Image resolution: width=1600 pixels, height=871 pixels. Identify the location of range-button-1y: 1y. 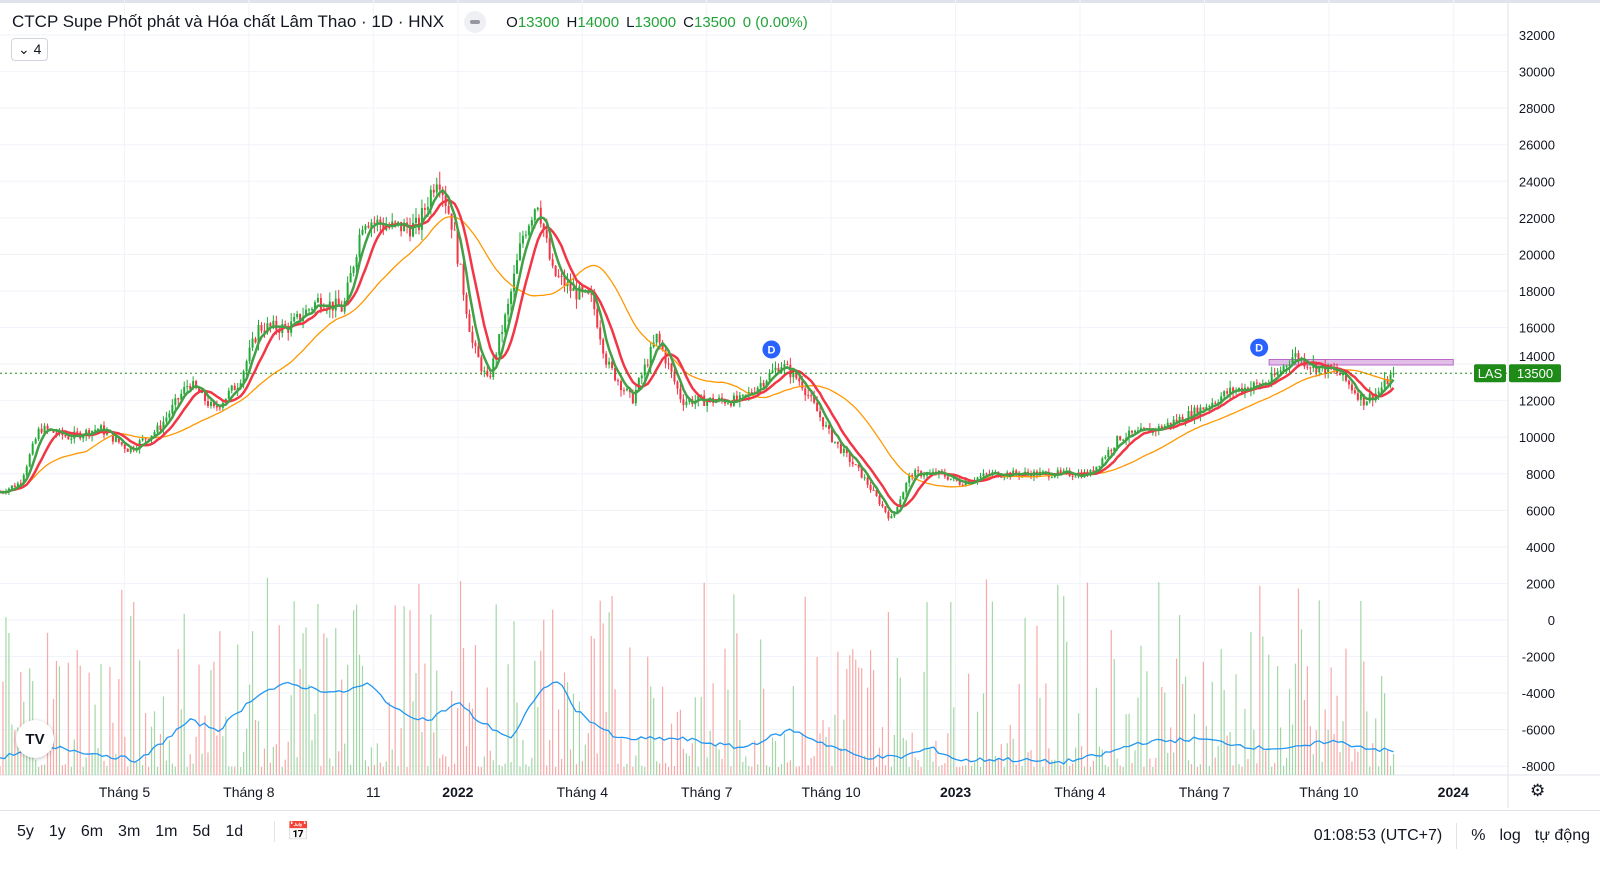
(57, 831).